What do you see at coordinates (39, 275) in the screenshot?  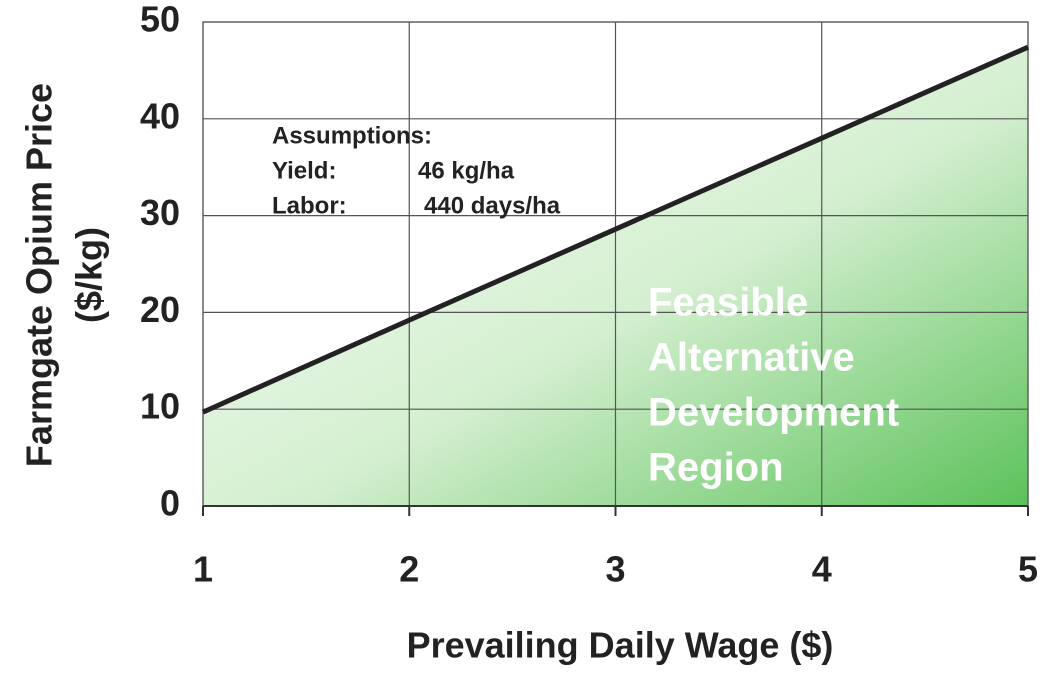 I see `y-axis-title-line: Farmgate Opium Price` at bounding box center [39, 275].